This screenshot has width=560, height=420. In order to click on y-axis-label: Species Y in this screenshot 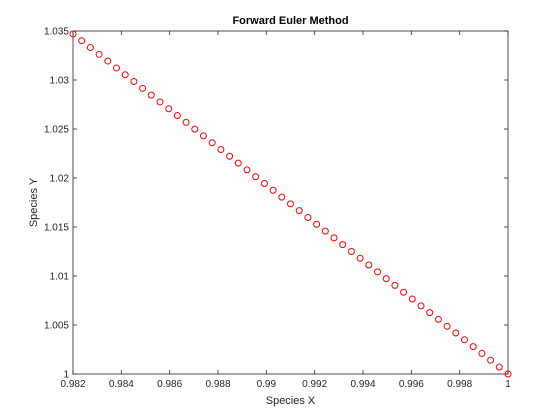, I will do `click(34, 202)`.